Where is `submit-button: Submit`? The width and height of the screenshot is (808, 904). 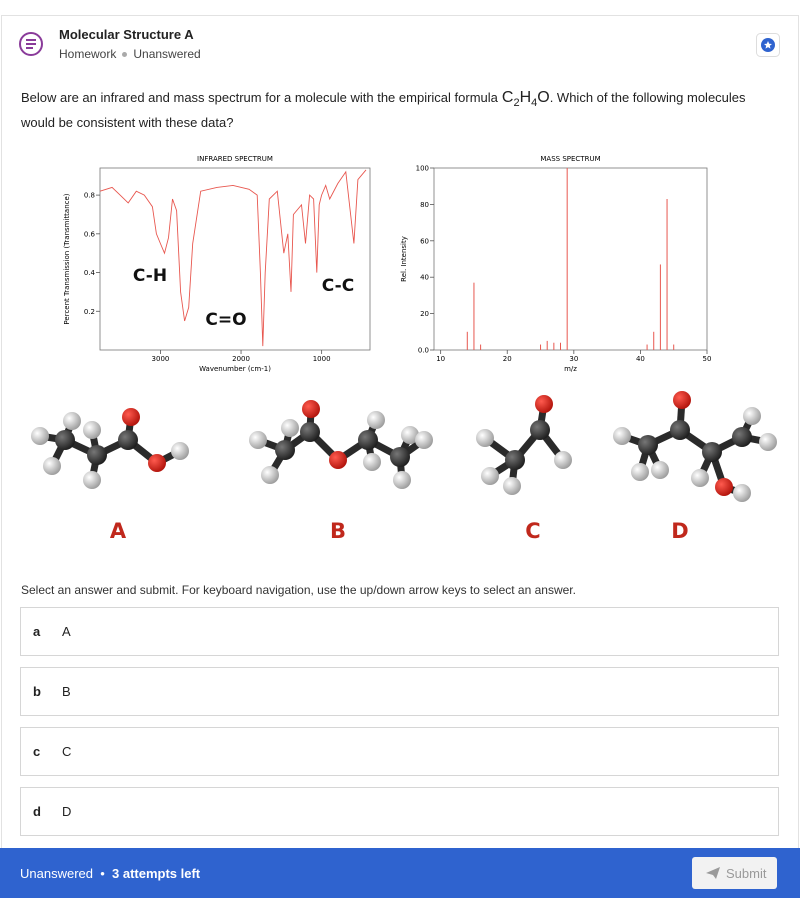
submit-button: Submit is located at coordinates (734, 873).